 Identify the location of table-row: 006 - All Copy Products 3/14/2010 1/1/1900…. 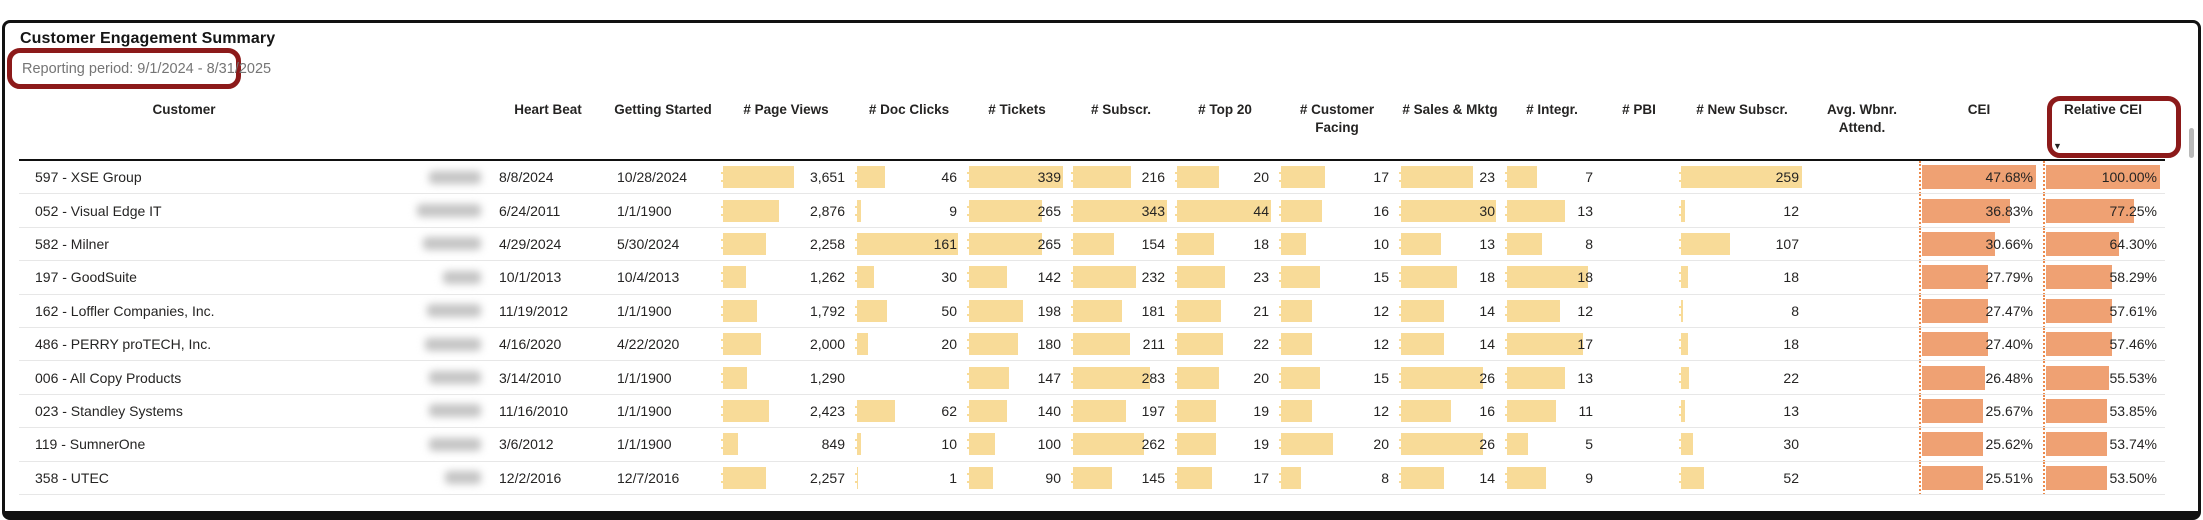
(1092, 378).